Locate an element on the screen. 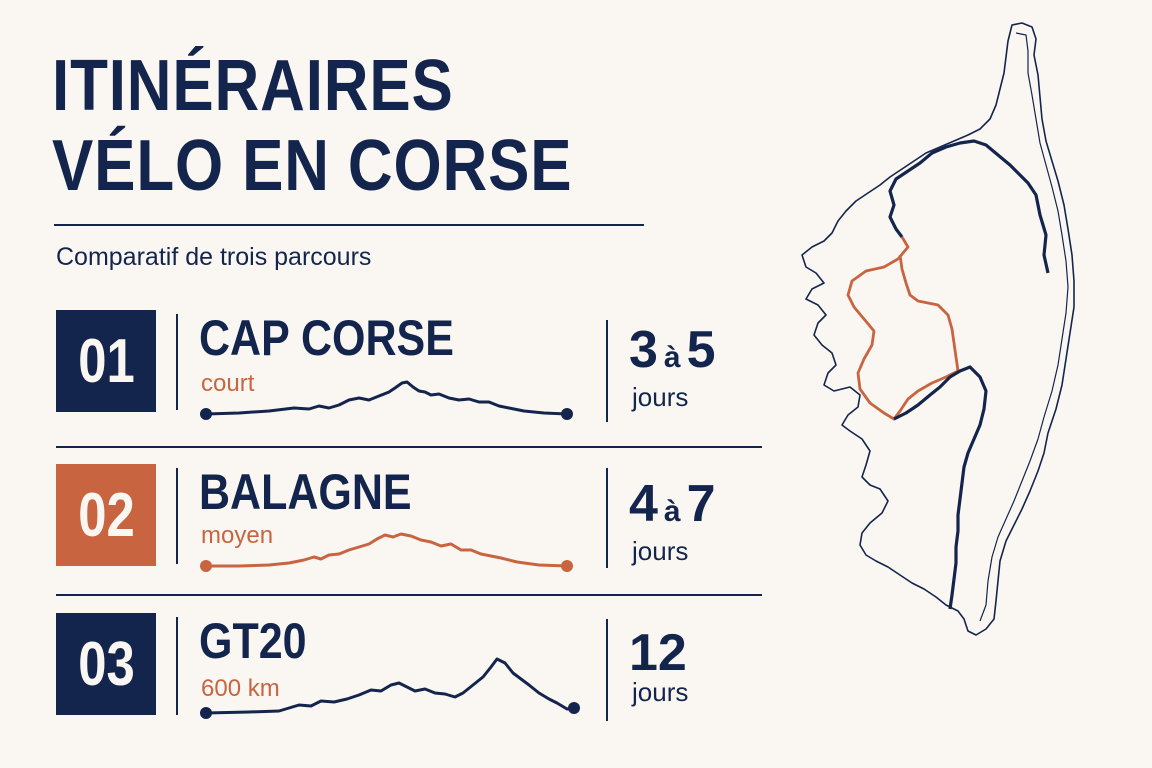  route-detail: moyen is located at coordinates (237, 535).